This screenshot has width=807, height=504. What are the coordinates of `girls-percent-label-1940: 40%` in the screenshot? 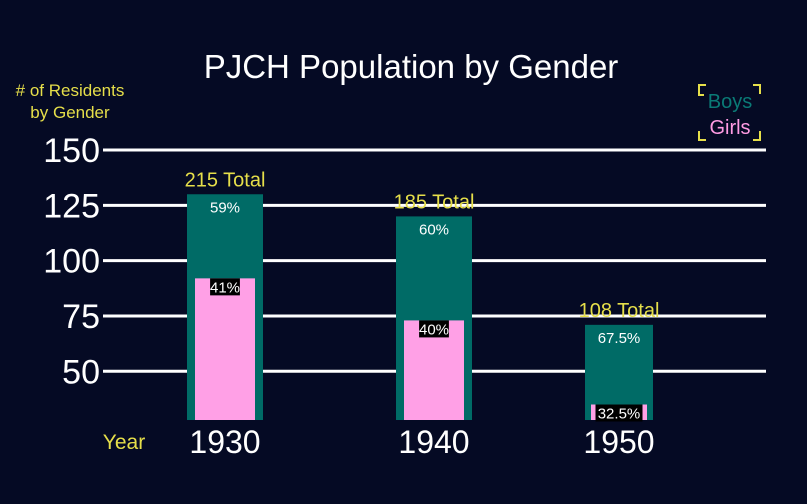 It's located at (434, 329).